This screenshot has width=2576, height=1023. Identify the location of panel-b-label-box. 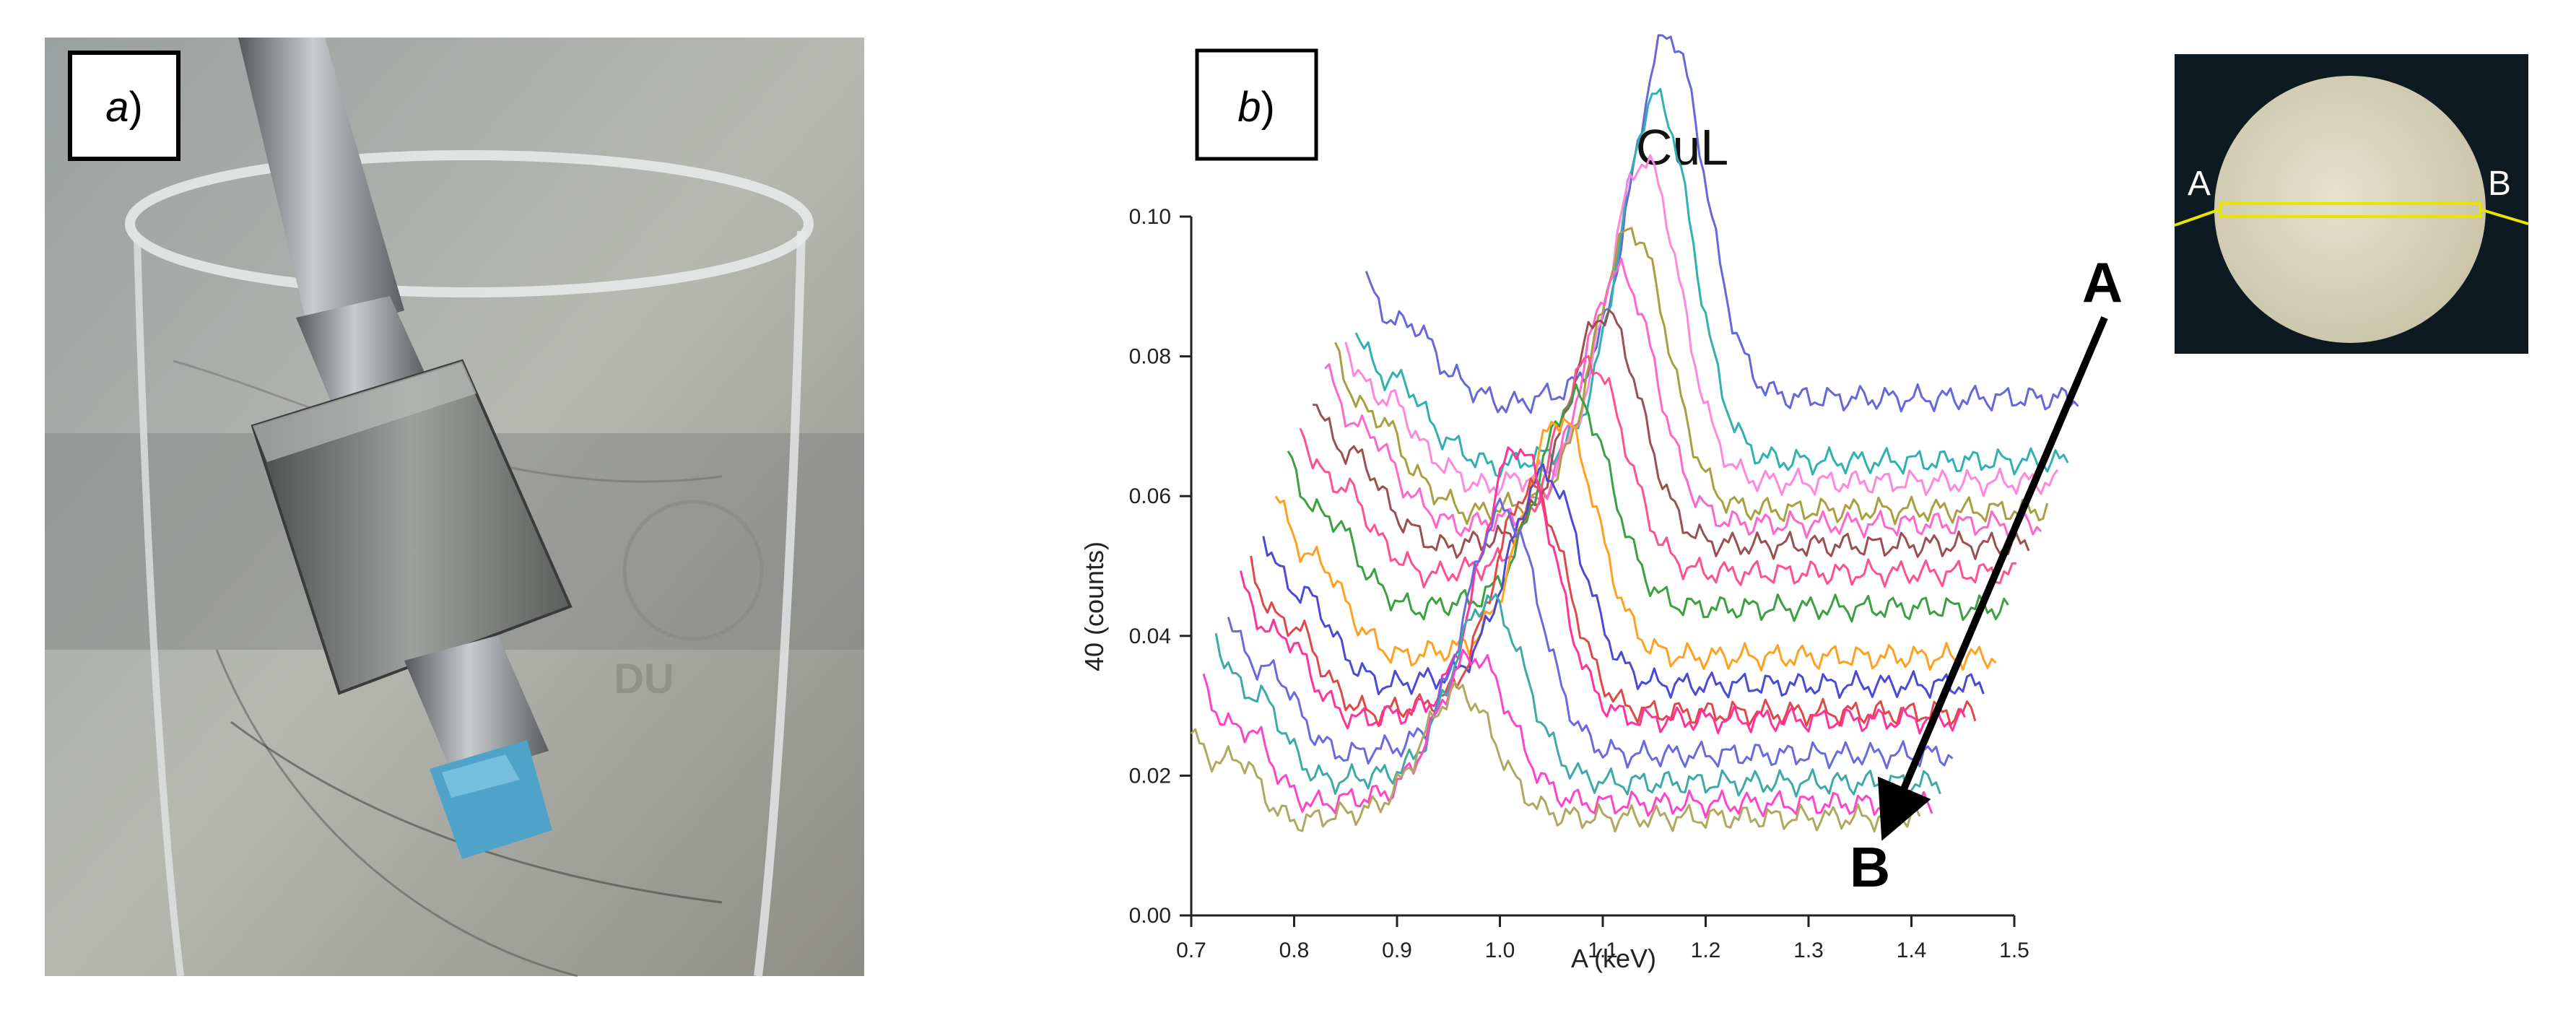
(1256, 104).